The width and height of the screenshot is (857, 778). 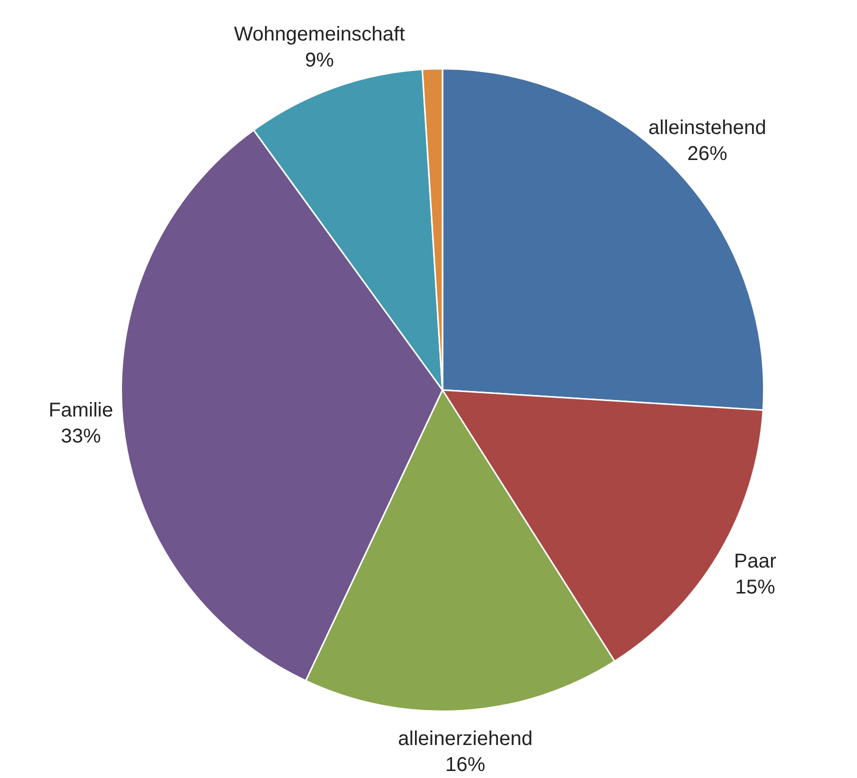 What do you see at coordinates (755, 561) in the screenshot?
I see `slice-label: Paar` at bounding box center [755, 561].